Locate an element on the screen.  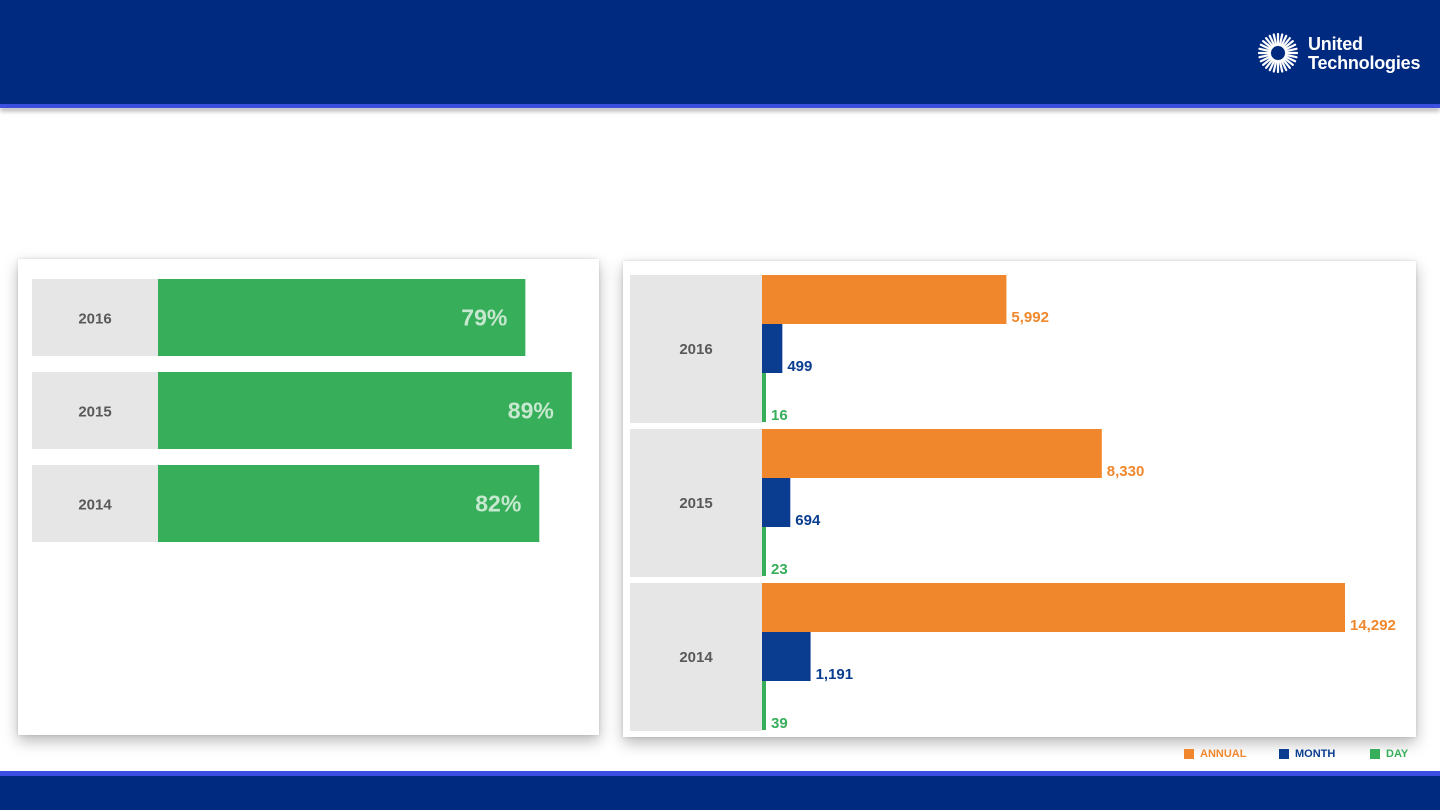
legend-item-month: MONTH is located at coordinates (1307, 754).